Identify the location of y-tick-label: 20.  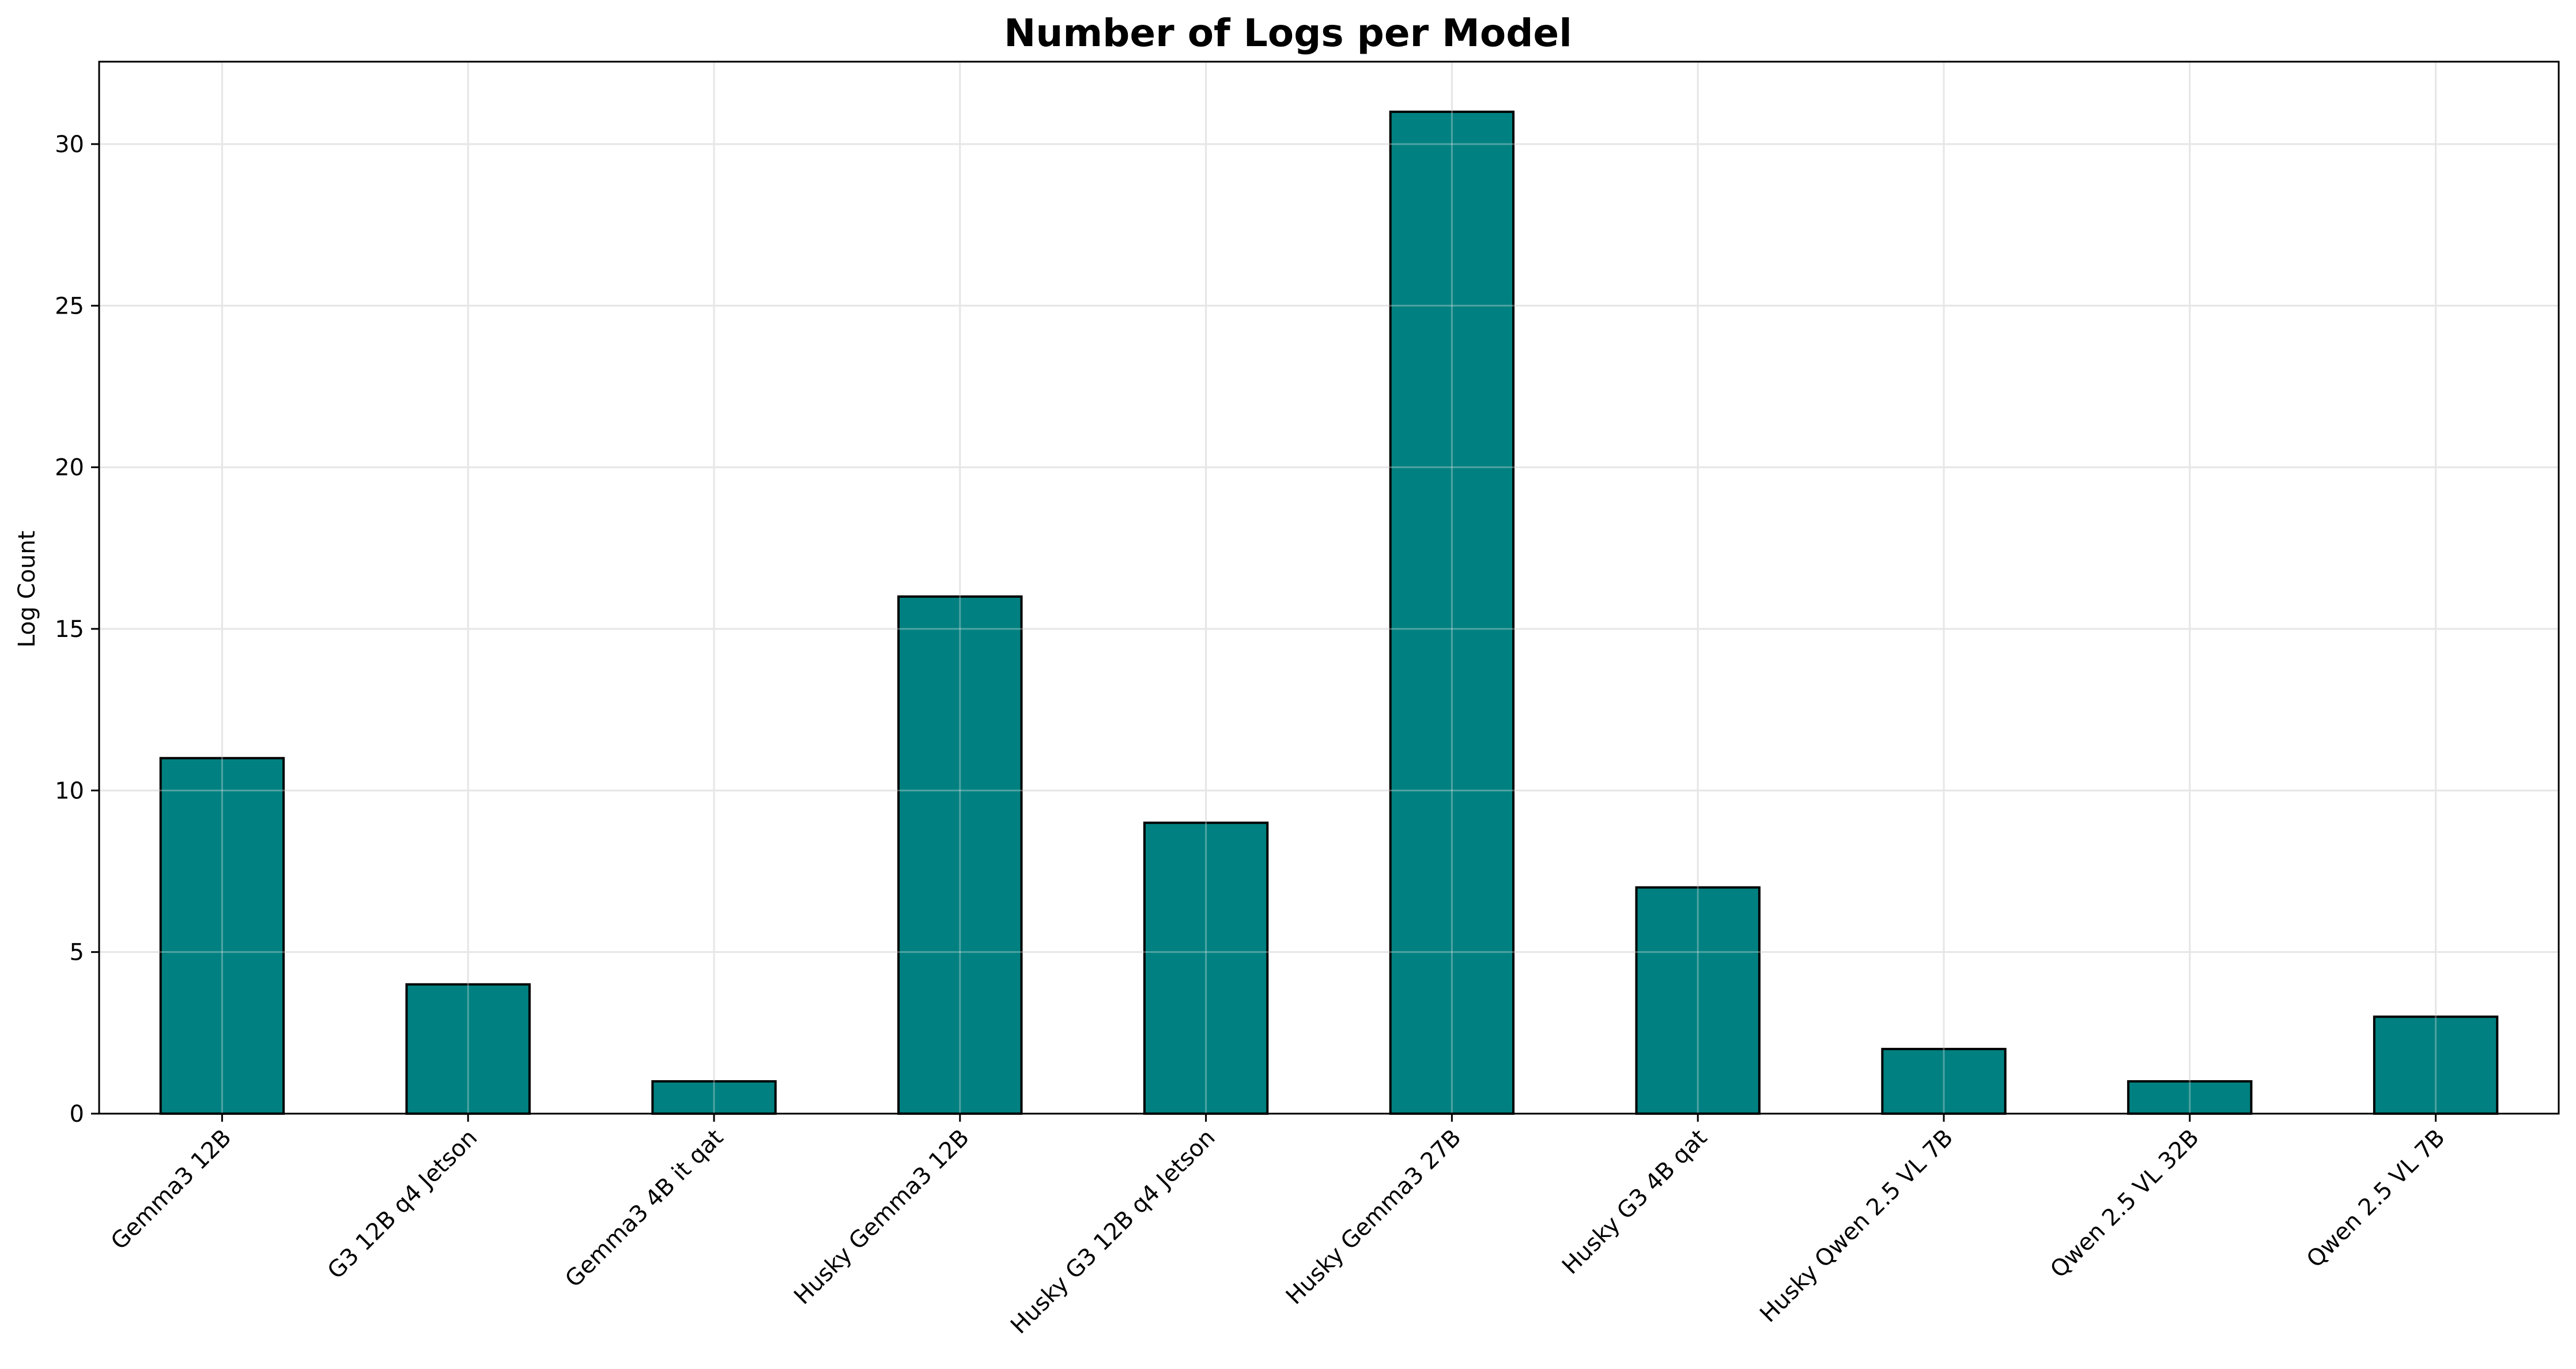
(69, 468).